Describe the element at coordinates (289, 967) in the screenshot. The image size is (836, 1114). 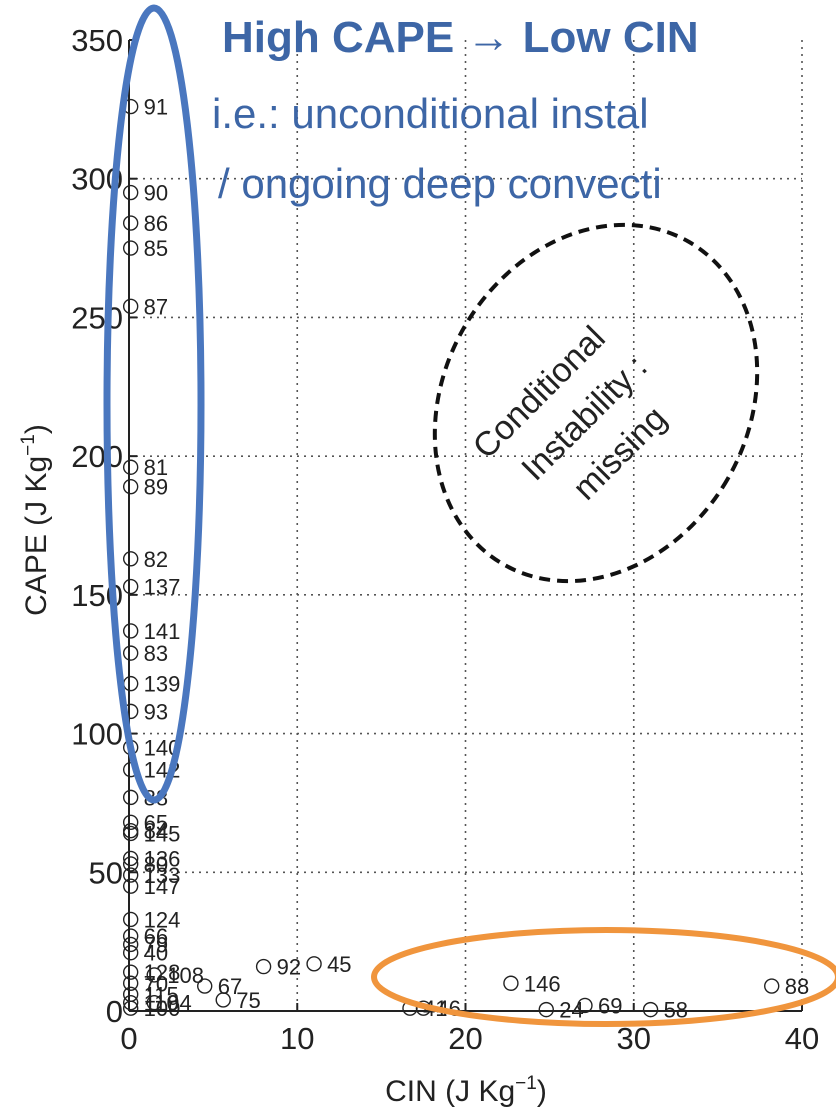
I see `data-point-label: 92` at that location.